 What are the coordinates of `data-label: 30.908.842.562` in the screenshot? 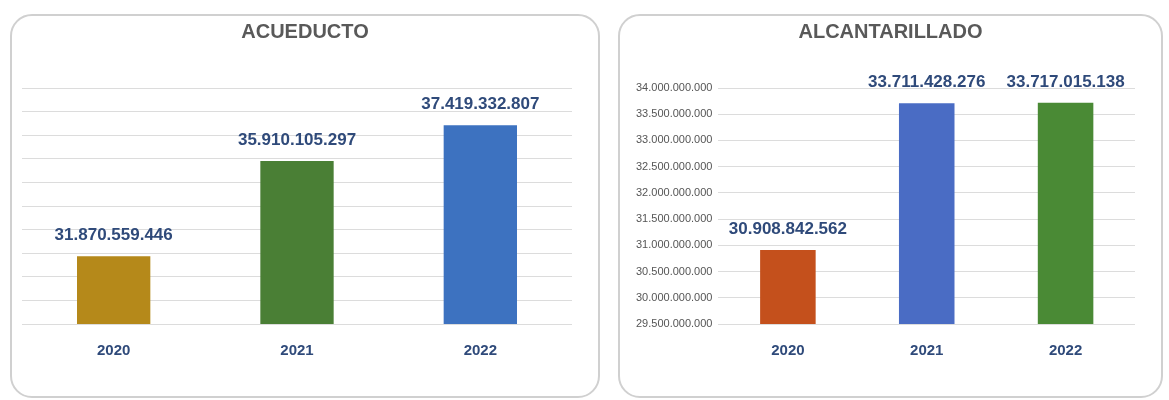 It's located at (787, 229).